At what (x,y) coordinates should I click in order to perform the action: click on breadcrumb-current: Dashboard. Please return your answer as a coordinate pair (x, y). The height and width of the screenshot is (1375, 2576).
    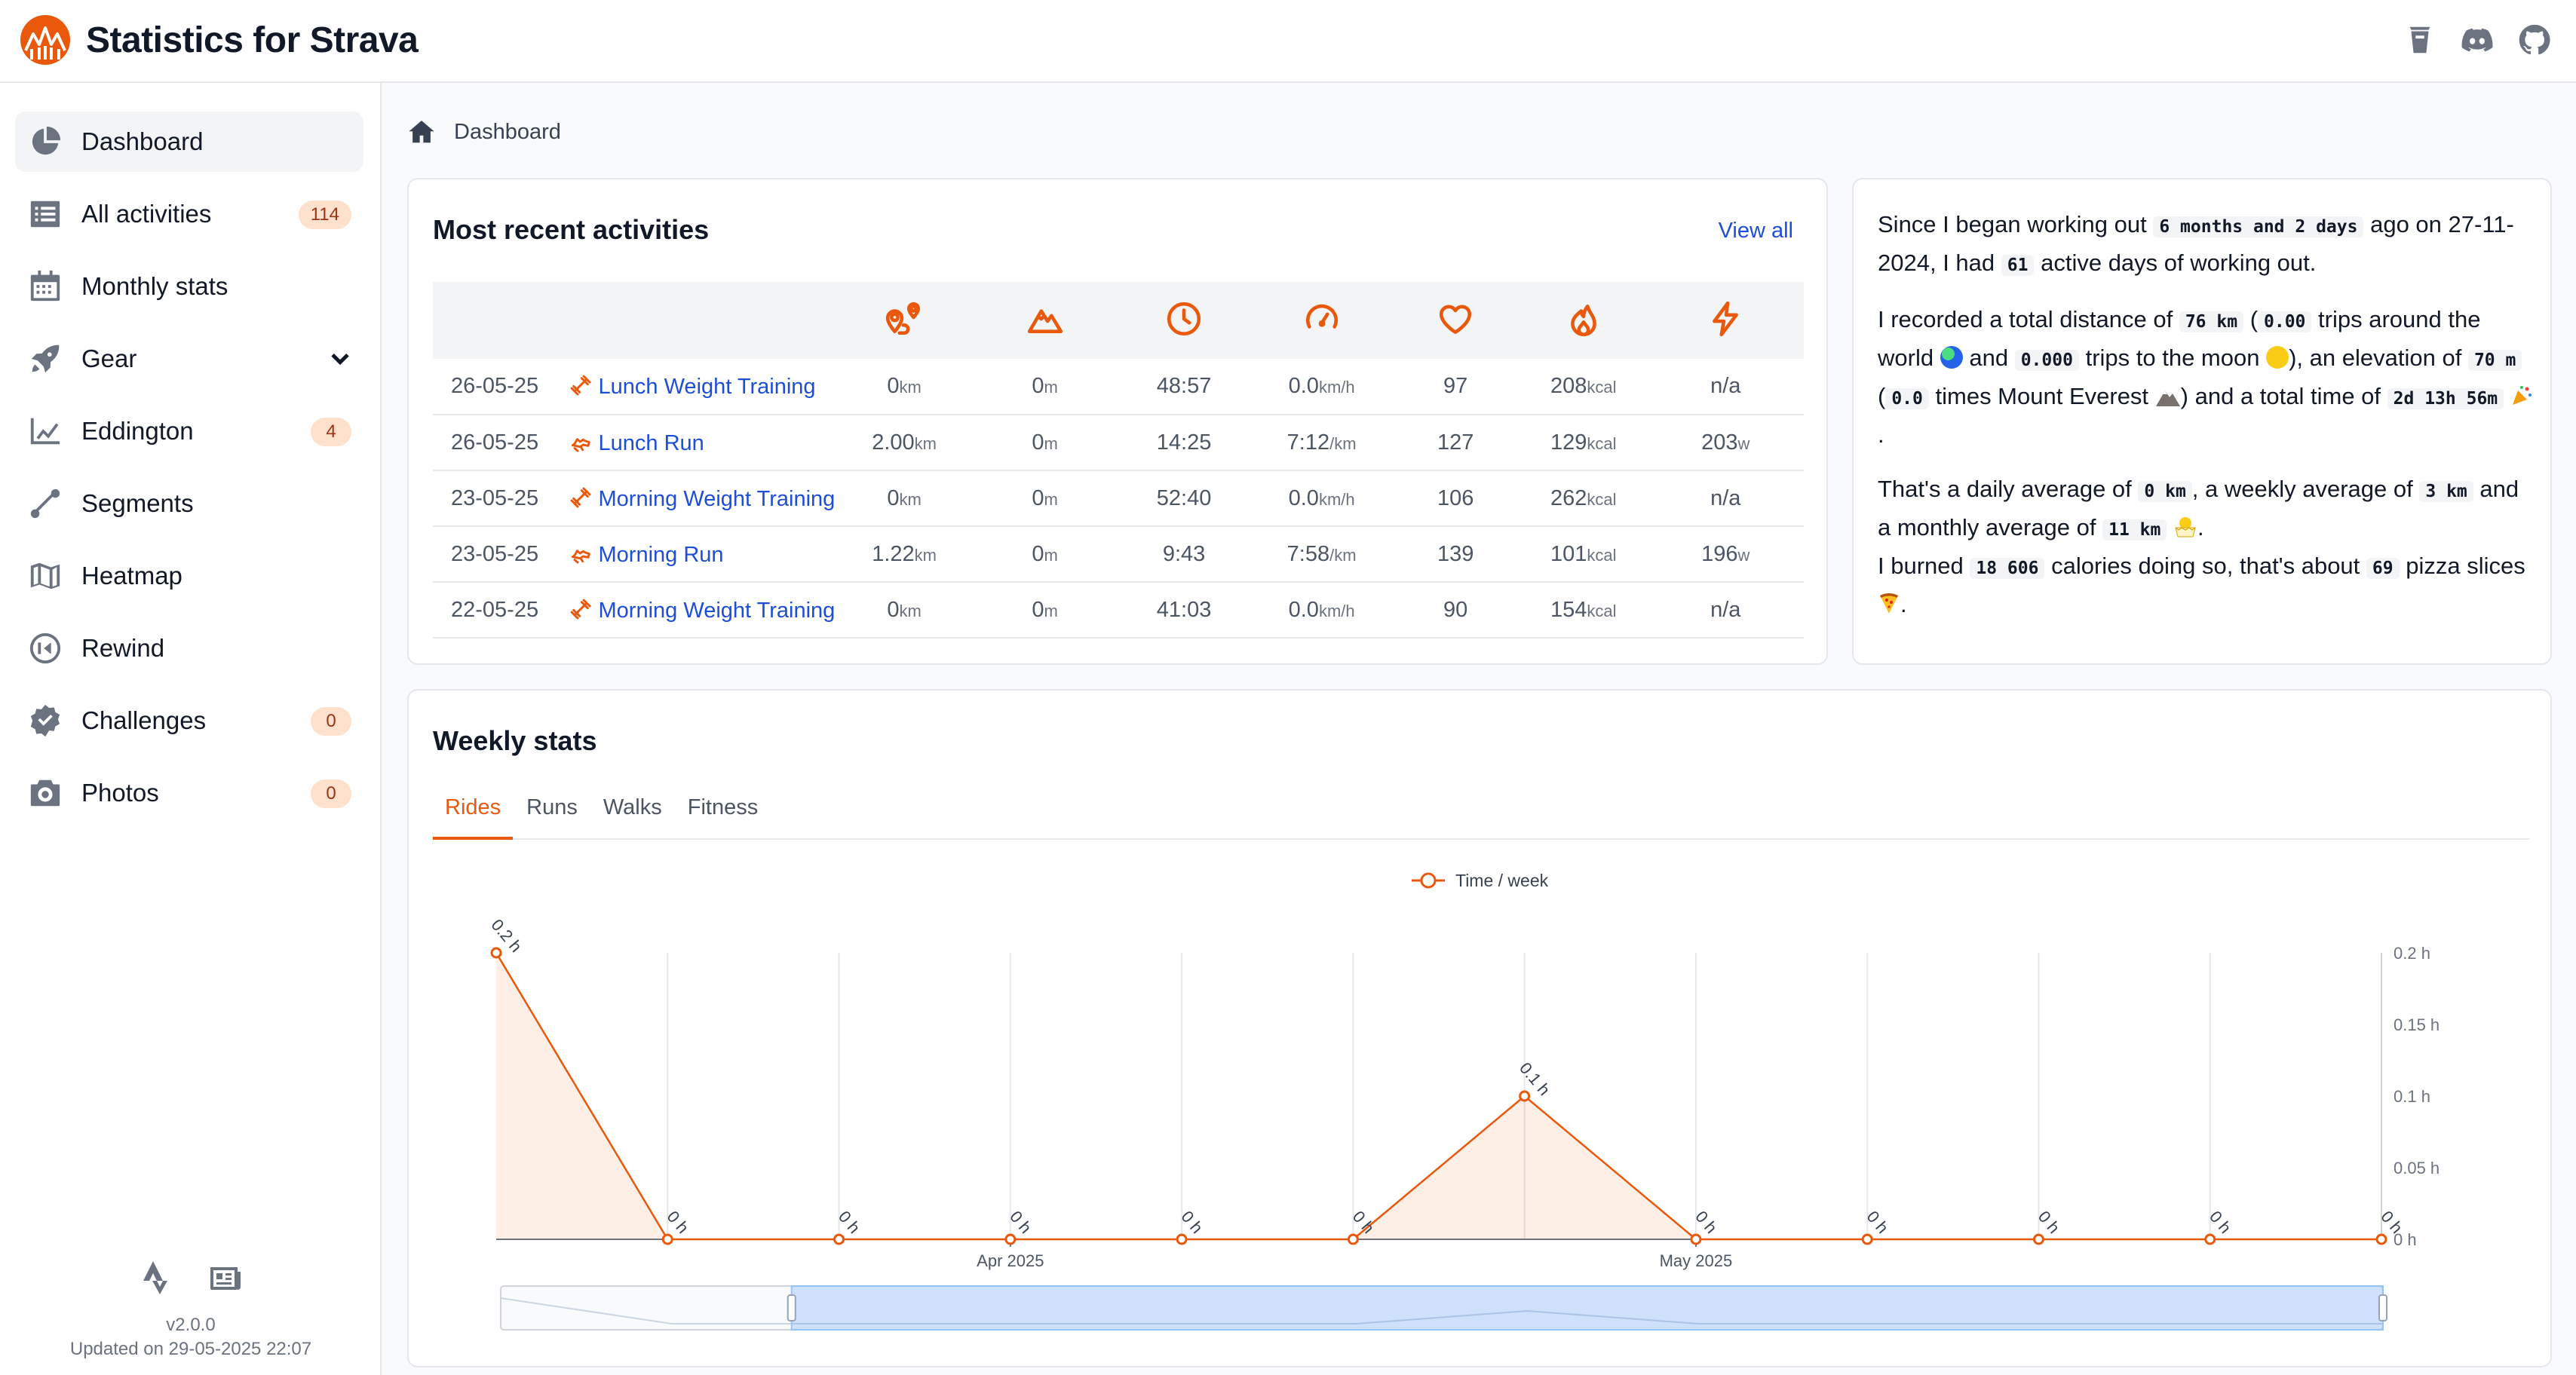
    Looking at the image, I should click on (507, 131).